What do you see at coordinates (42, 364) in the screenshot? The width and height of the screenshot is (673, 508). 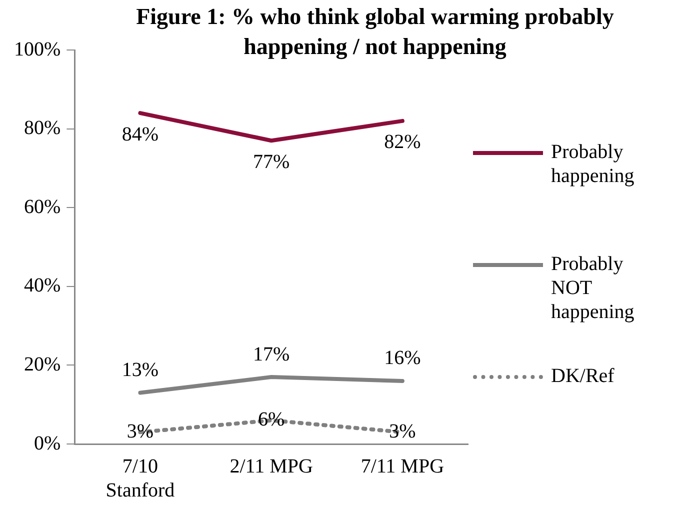 I see `y-tick-label: 20%` at bounding box center [42, 364].